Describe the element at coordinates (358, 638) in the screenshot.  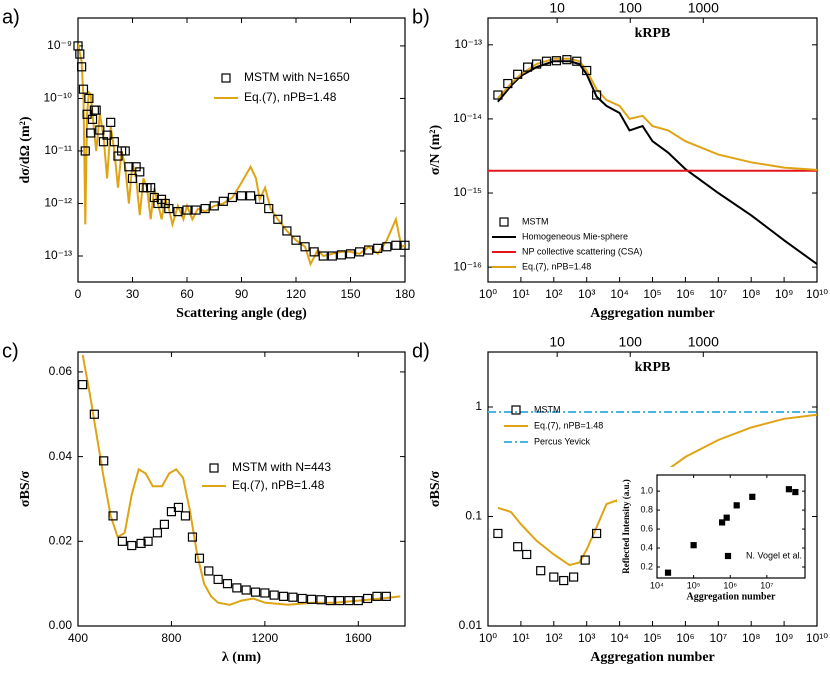
I see `x-tick-label: 1600` at that location.